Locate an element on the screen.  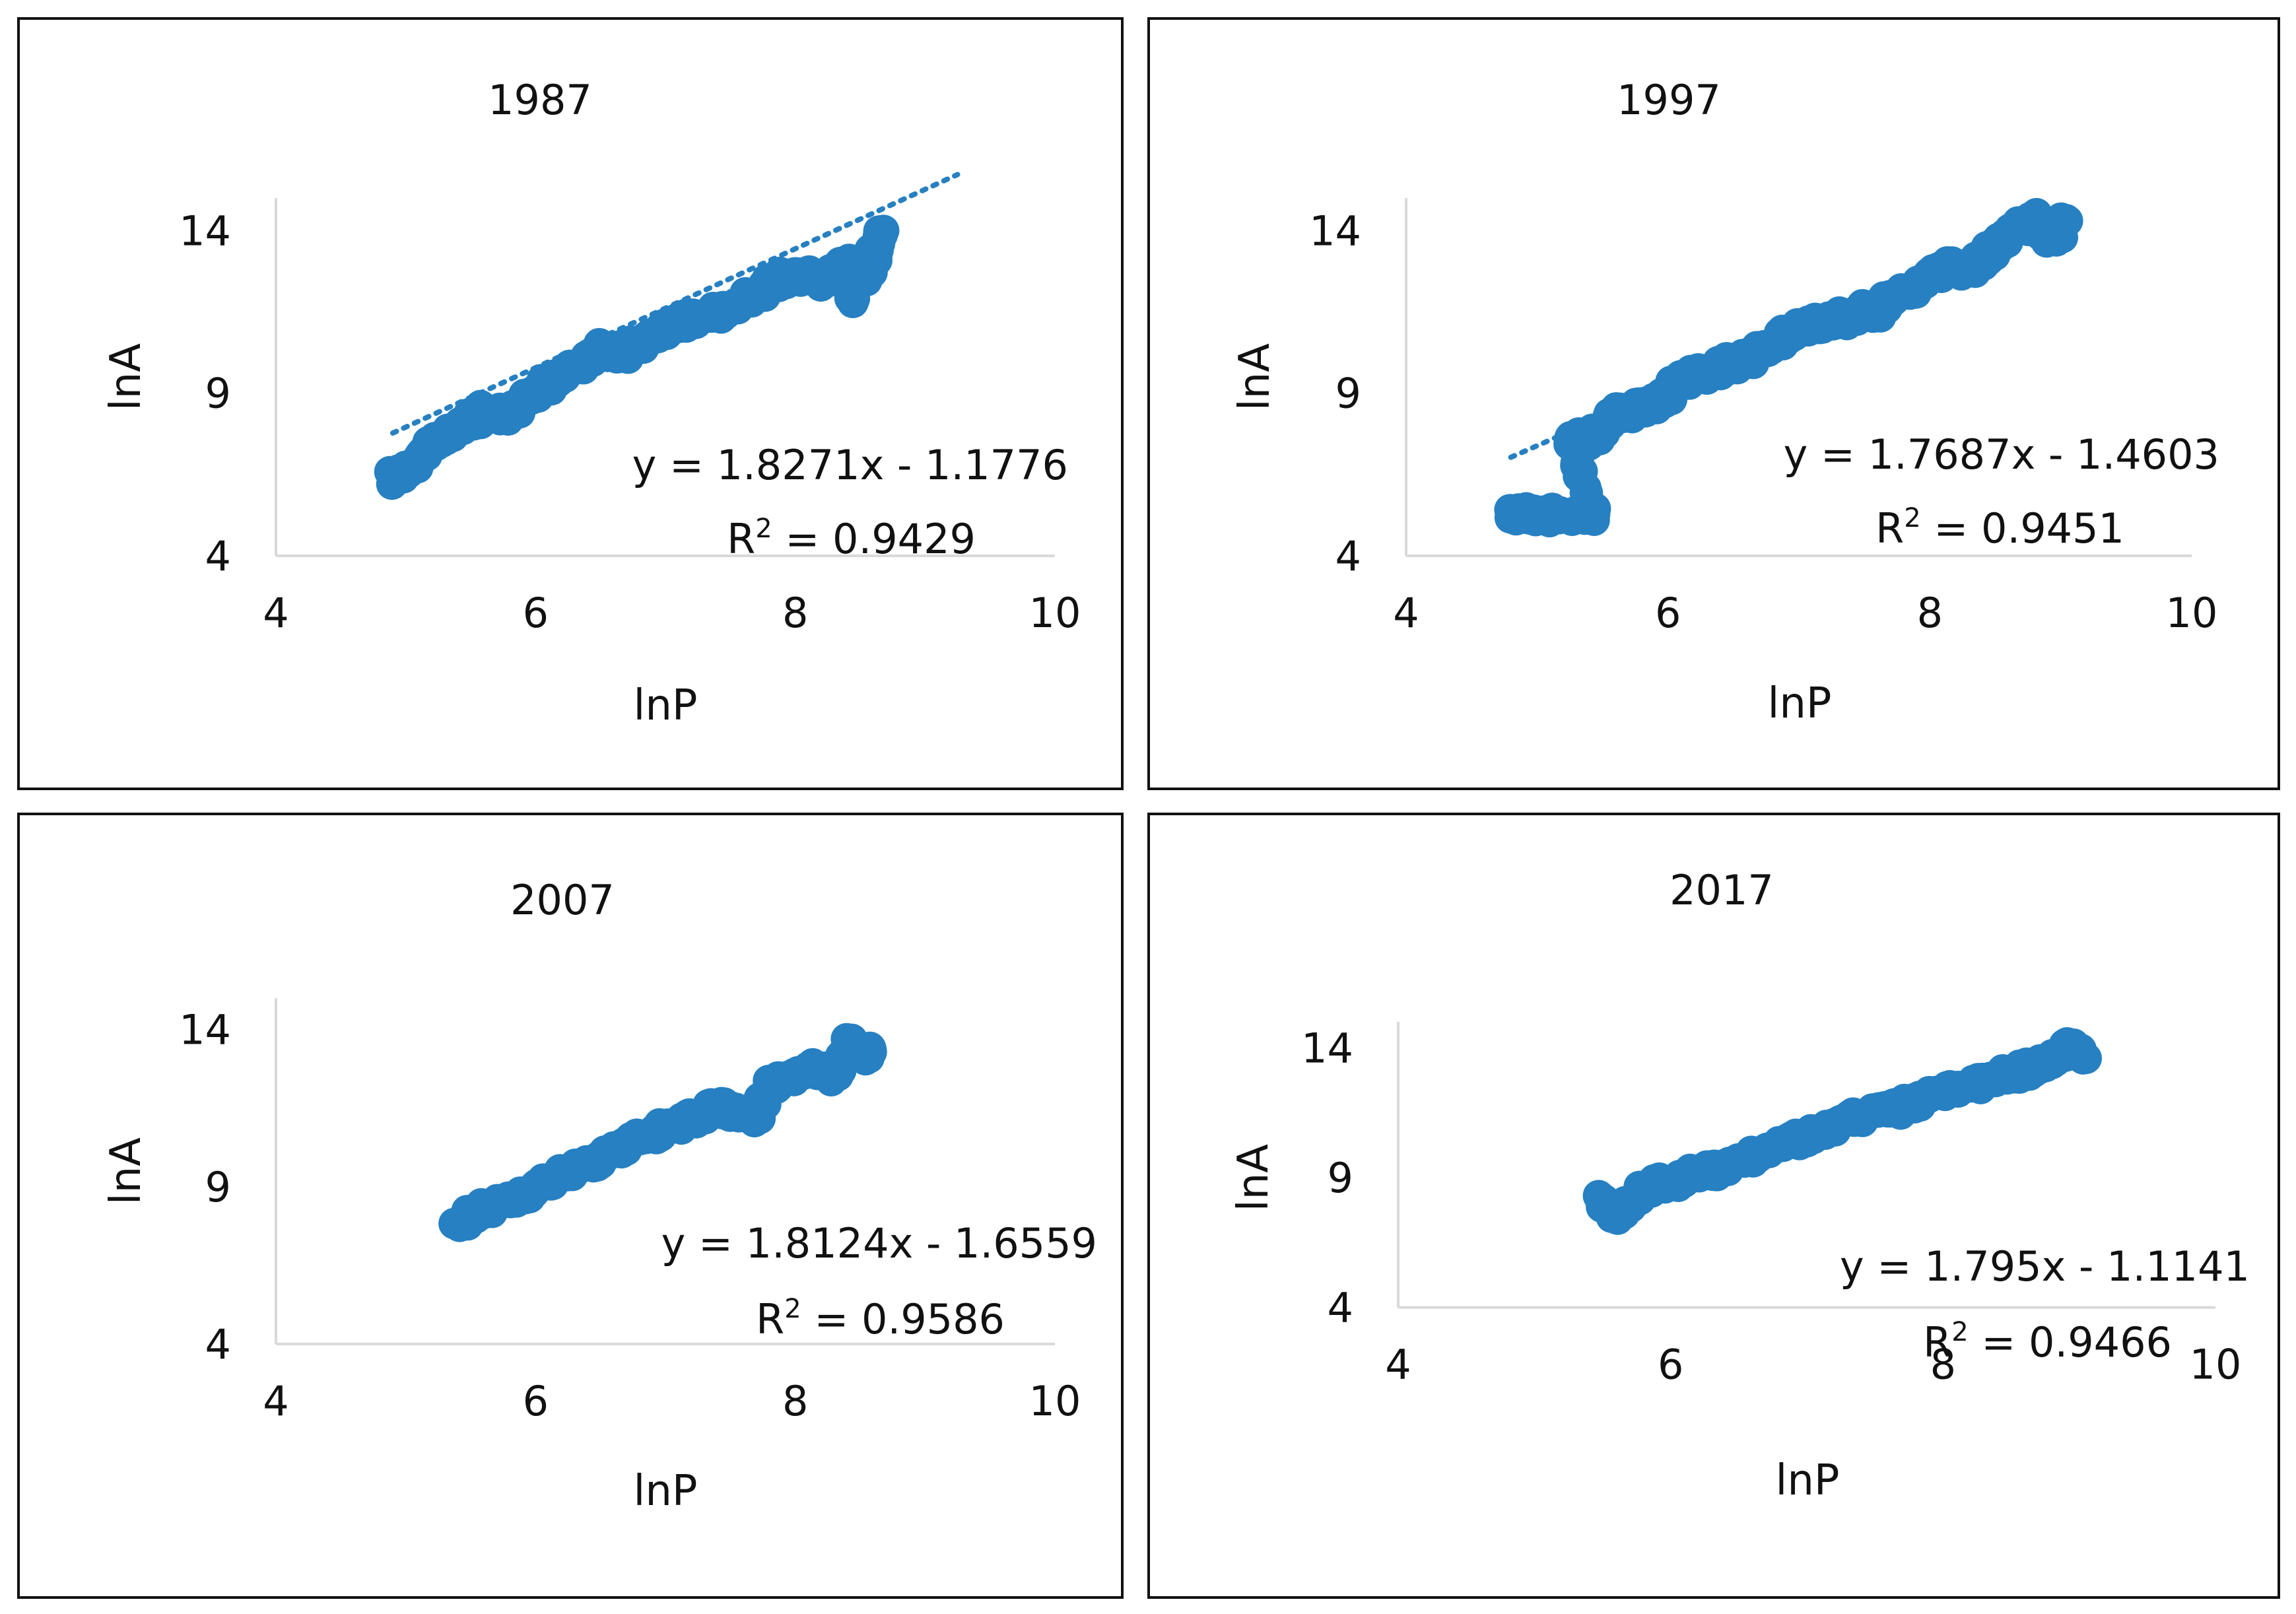
trendline-equation: y = 1.8271x - 1.1776 is located at coordinates (850, 465).